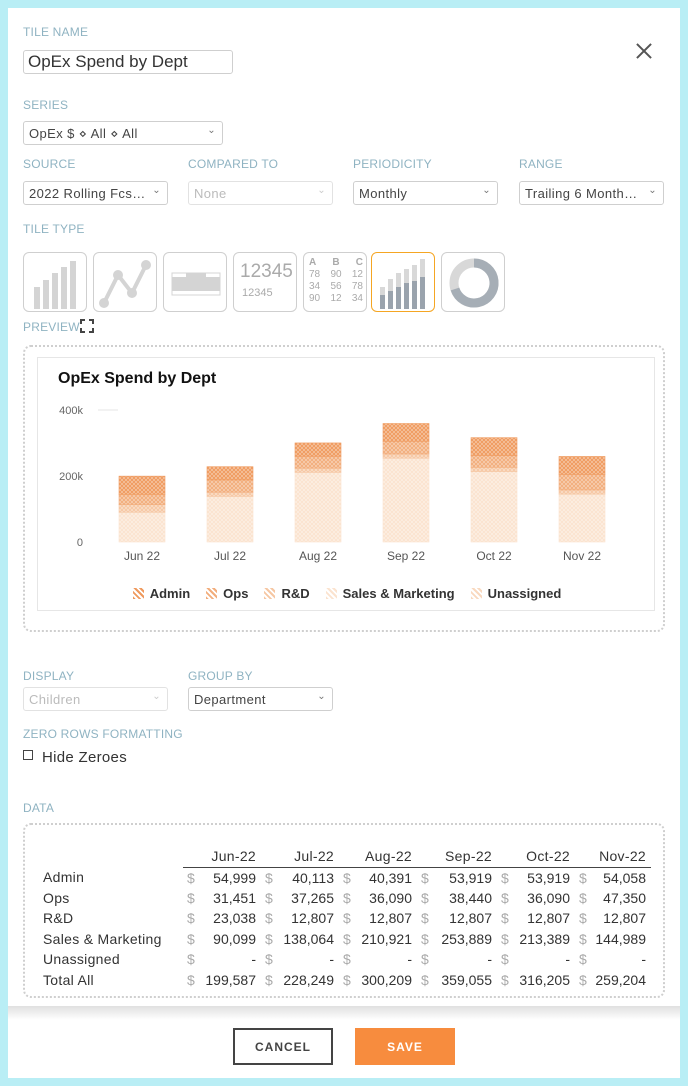  Describe the element at coordinates (359, 262) in the screenshot. I see `table-icon-header: C` at that location.